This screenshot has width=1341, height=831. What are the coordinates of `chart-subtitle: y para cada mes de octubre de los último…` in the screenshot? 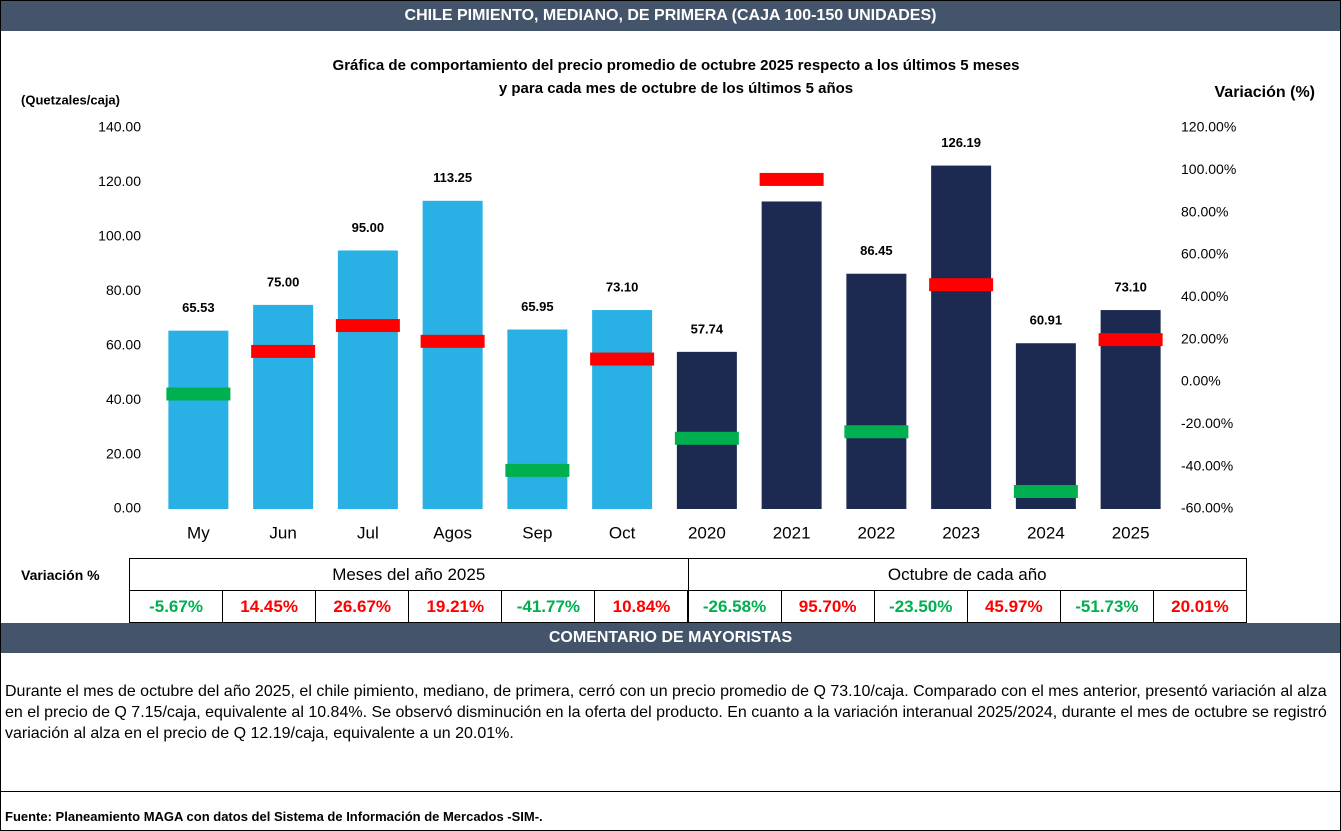 It's located at (676, 88).